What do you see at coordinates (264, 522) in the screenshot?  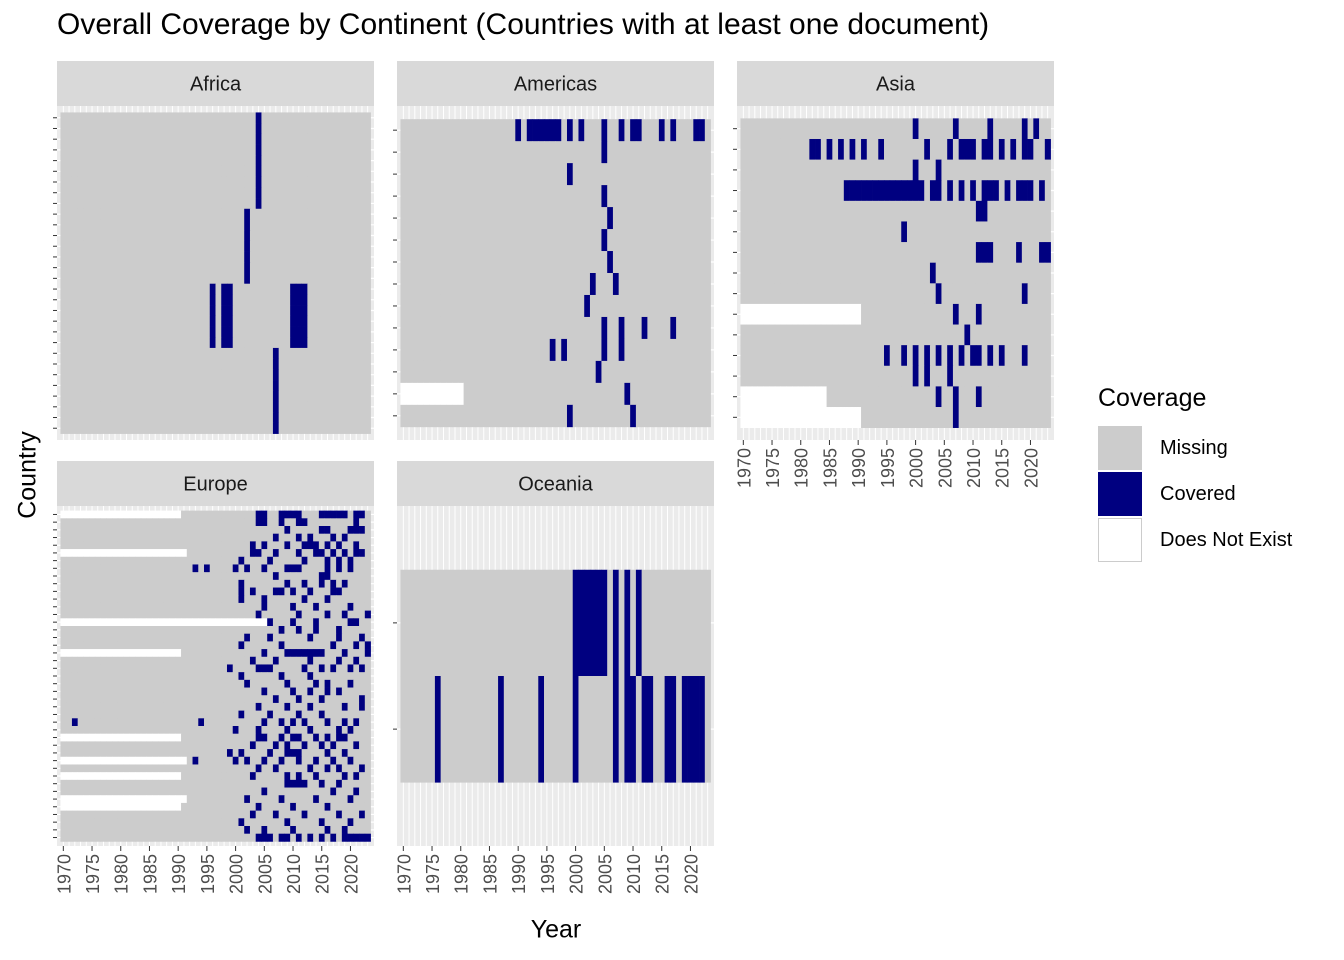 I see `tile-europe-row2-2005-covered` at bounding box center [264, 522].